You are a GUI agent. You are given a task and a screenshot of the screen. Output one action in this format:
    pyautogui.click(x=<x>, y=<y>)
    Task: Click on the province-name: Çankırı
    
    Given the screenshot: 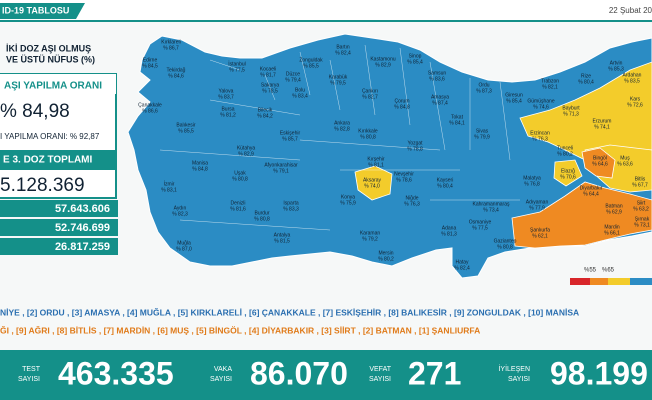 What is the action you would take?
    pyautogui.click(x=370, y=91)
    